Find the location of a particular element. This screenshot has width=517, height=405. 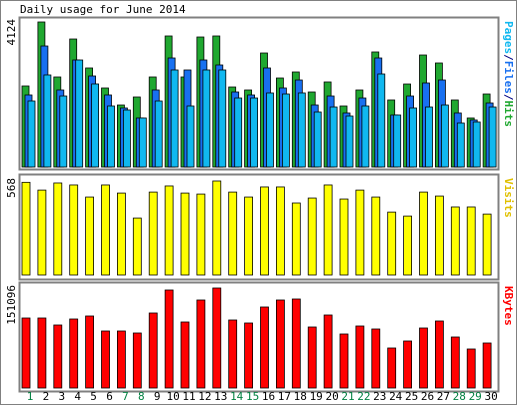

x-tick-label: 11 is located at coordinates (188, 396).